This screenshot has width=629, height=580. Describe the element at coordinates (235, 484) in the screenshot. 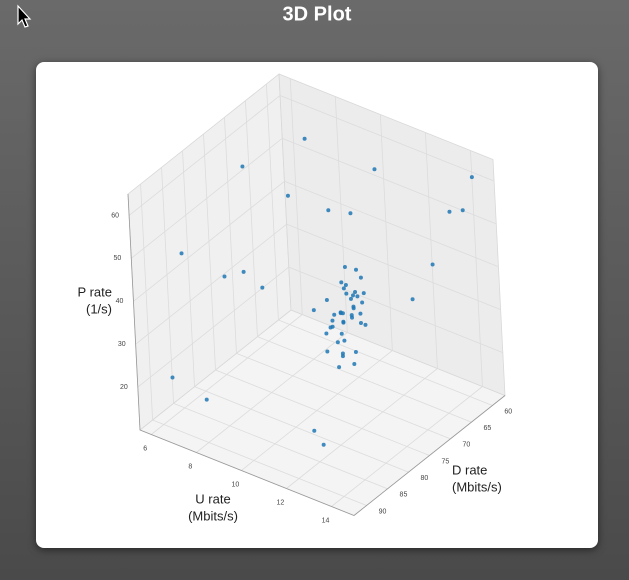

I see `tick-label: 10` at that location.